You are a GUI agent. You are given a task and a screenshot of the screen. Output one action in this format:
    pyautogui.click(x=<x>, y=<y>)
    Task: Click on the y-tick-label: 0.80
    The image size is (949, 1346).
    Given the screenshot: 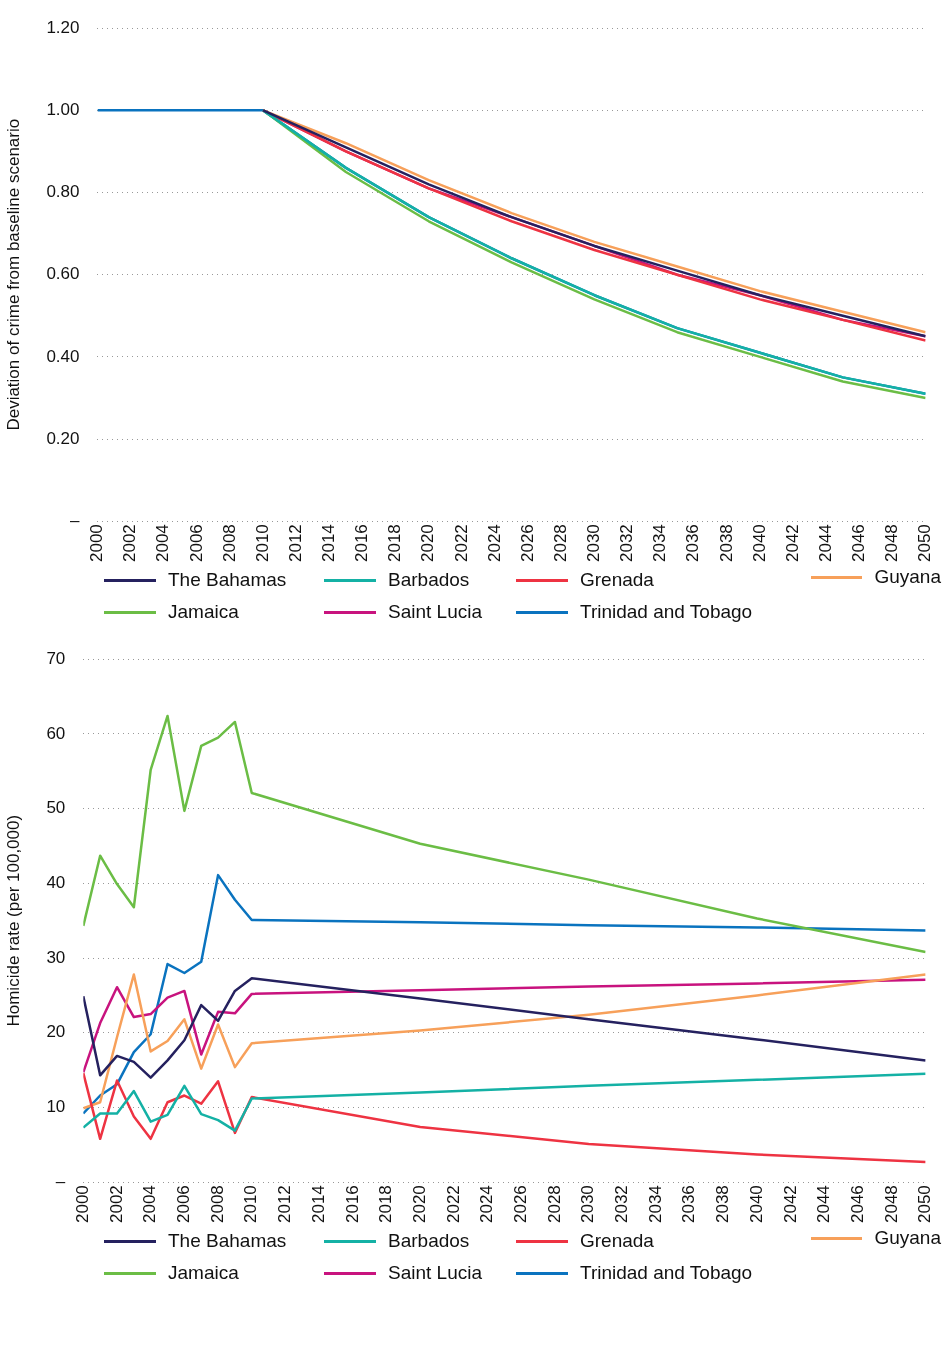 What is the action you would take?
    pyautogui.click(x=63, y=192)
    